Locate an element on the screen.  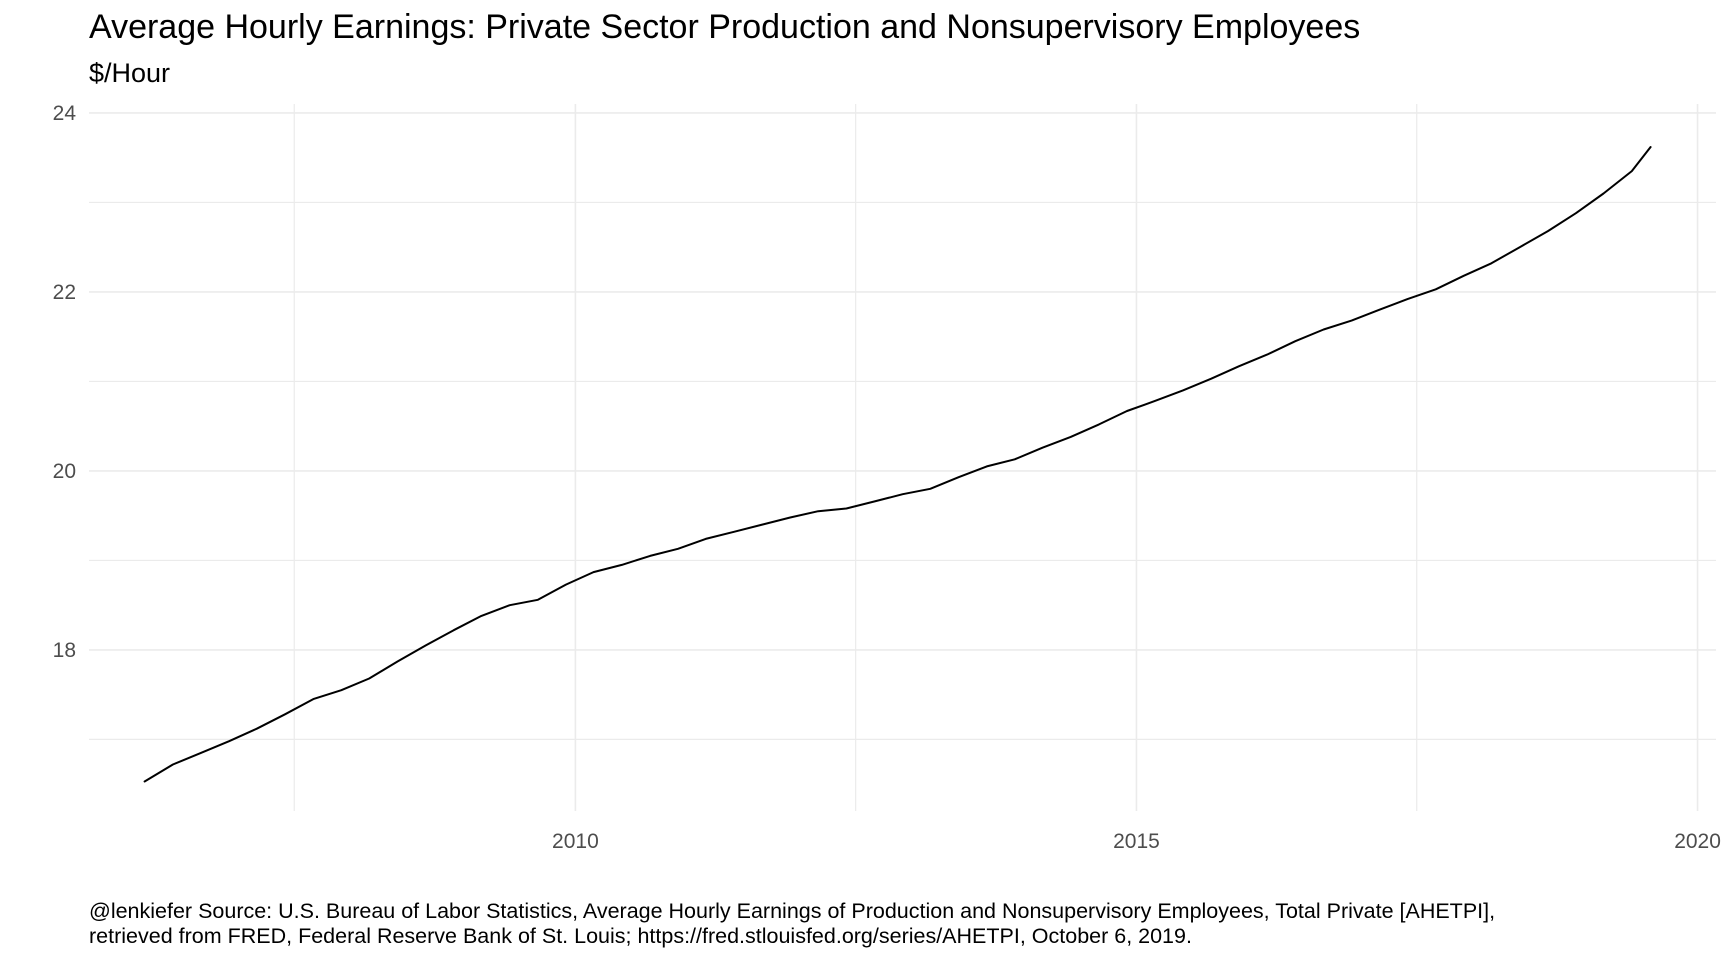
y-tick-label: 24 is located at coordinates (65, 113).